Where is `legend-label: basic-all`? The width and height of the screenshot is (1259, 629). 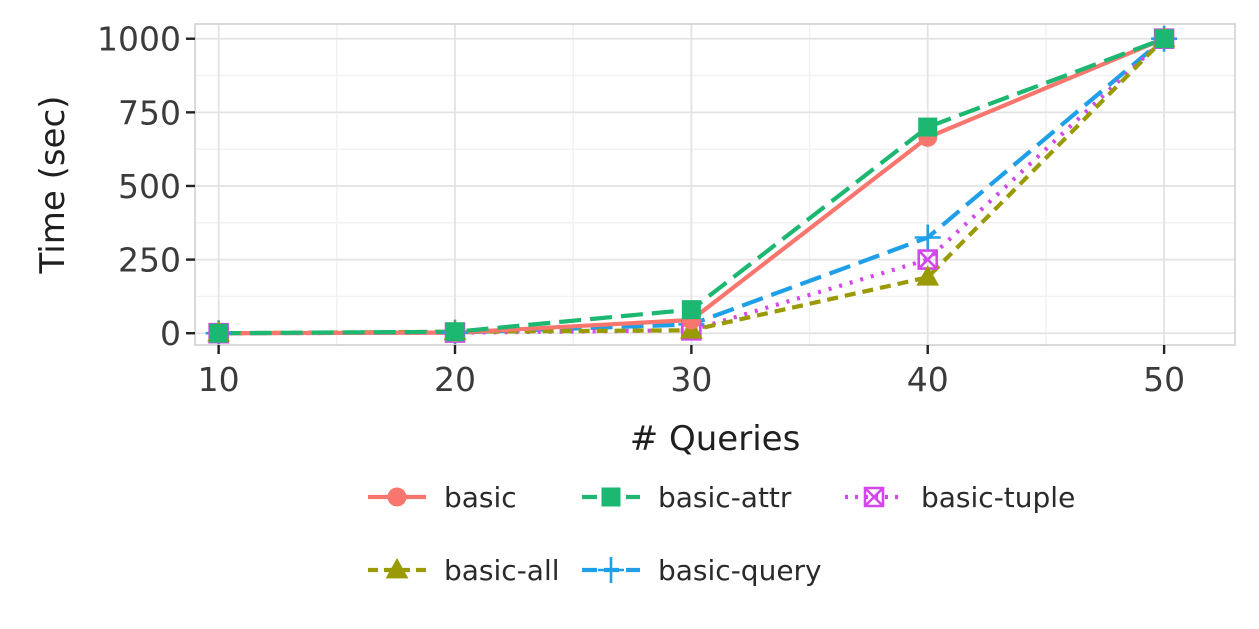 legend-label: basic-all is located at coordinates (502, 570).